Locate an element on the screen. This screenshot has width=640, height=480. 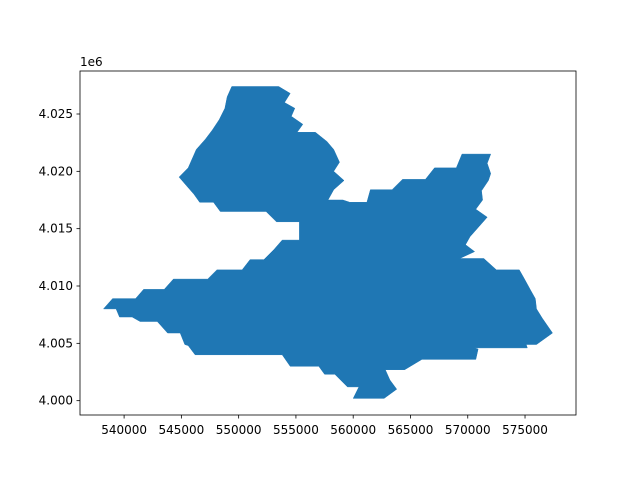
y-tick-label: 4.020 is located at coordinates (56, 171).